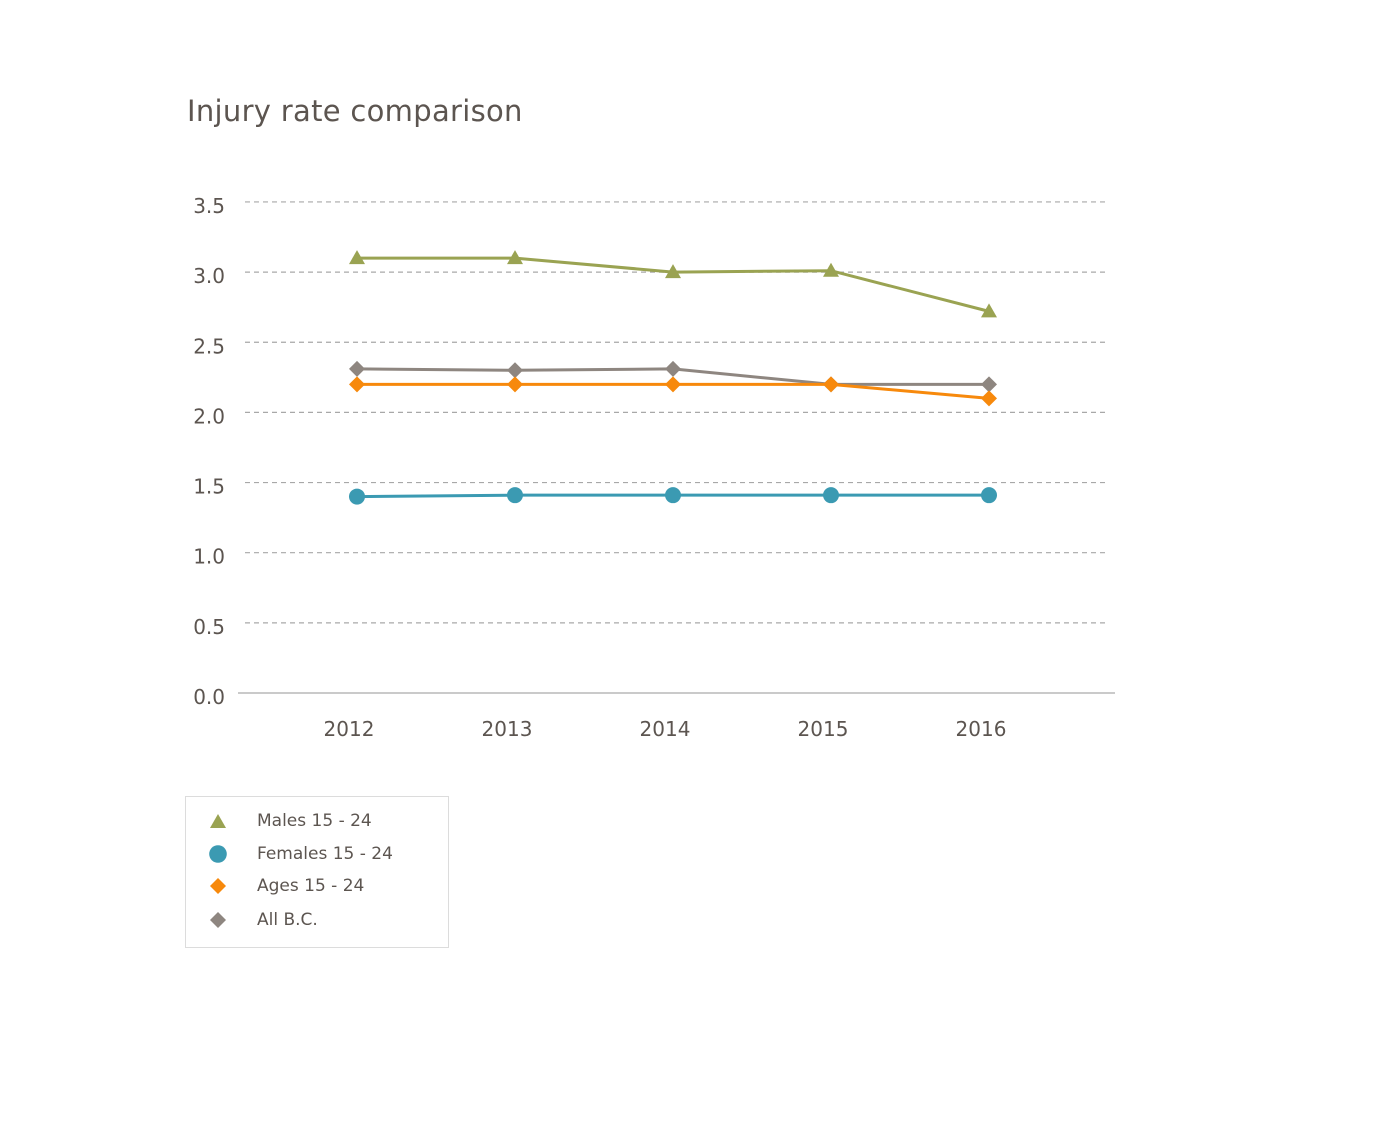 The width and height of the screenshot is (1380, 1123). What do you see at coordinates (209, 557) in the screenshot?
I see `y-tick-label: 1.0` at bounding box center [209, 557].